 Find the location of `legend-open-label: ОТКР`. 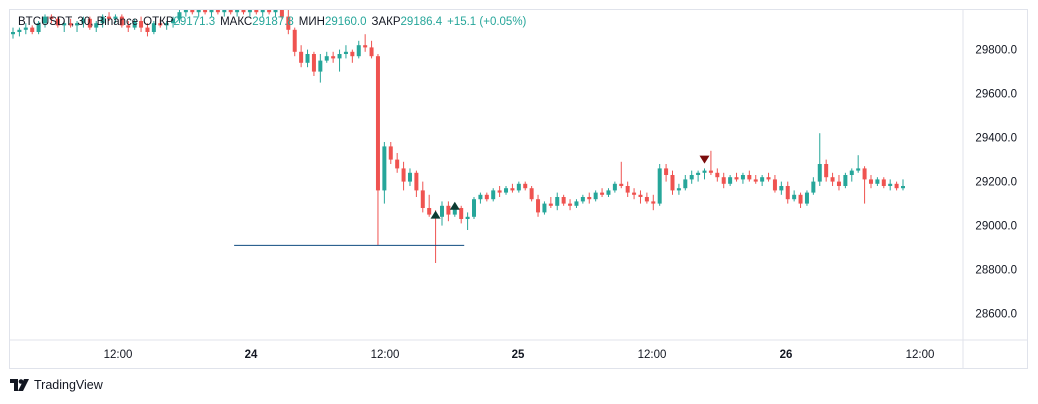

legend-open-label: ОТКР is located at coordinates (158, 22).